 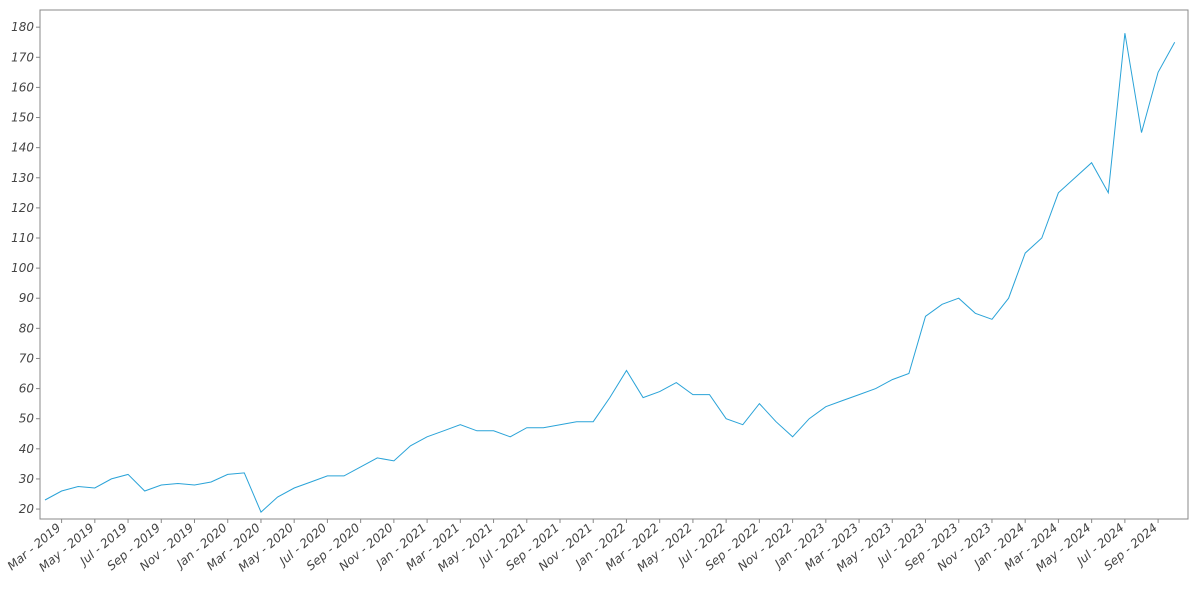 I want to click on y-tick-label: 60, so click(x=27, y=389).